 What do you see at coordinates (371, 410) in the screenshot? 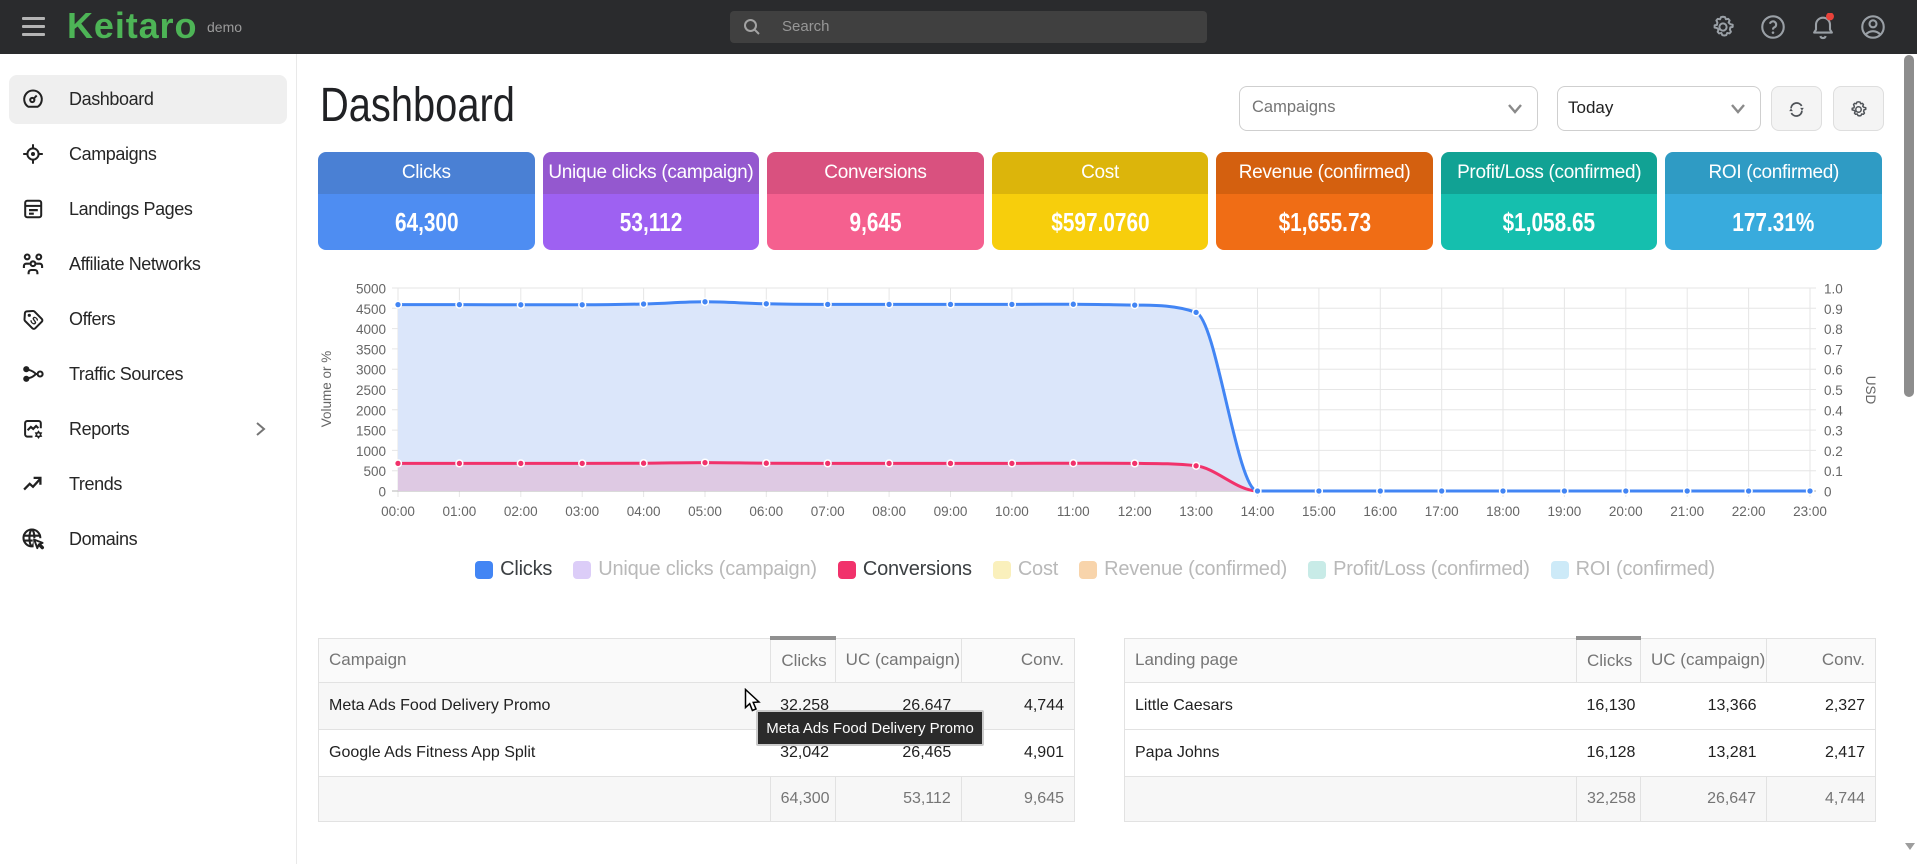
I see `svg-text: 2000` at bounding box center [371, 410].